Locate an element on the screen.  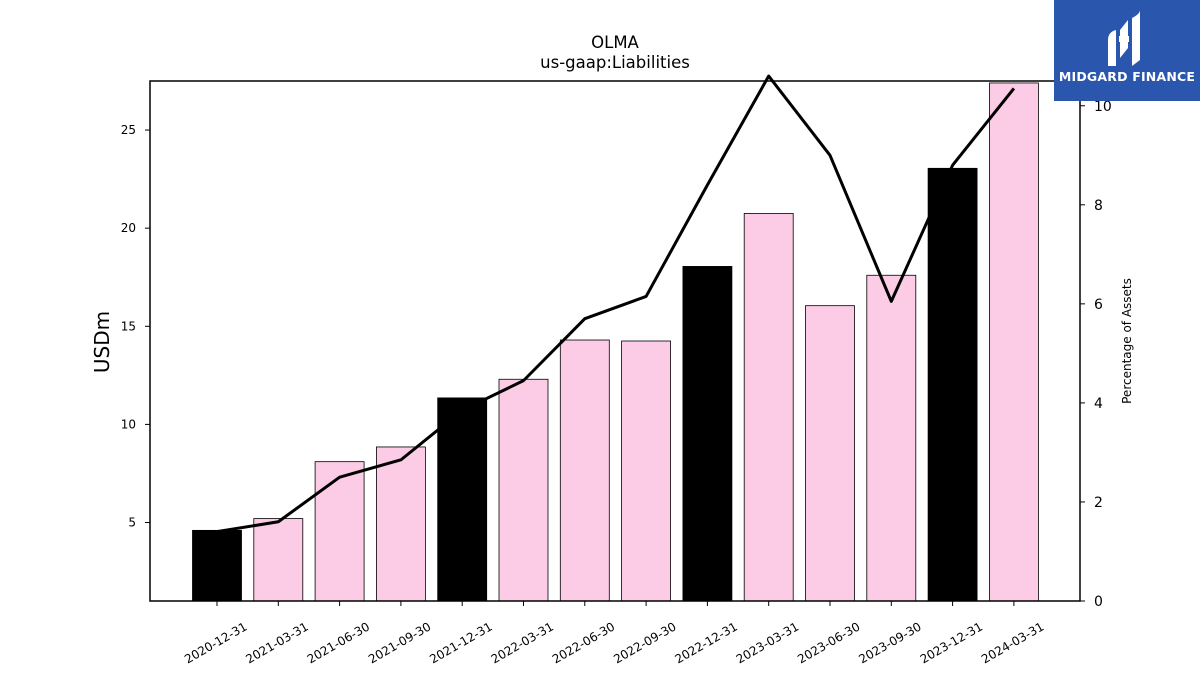
y-axis-ticks: 5 10 15 20 25 is located at coordinates (135, 326).